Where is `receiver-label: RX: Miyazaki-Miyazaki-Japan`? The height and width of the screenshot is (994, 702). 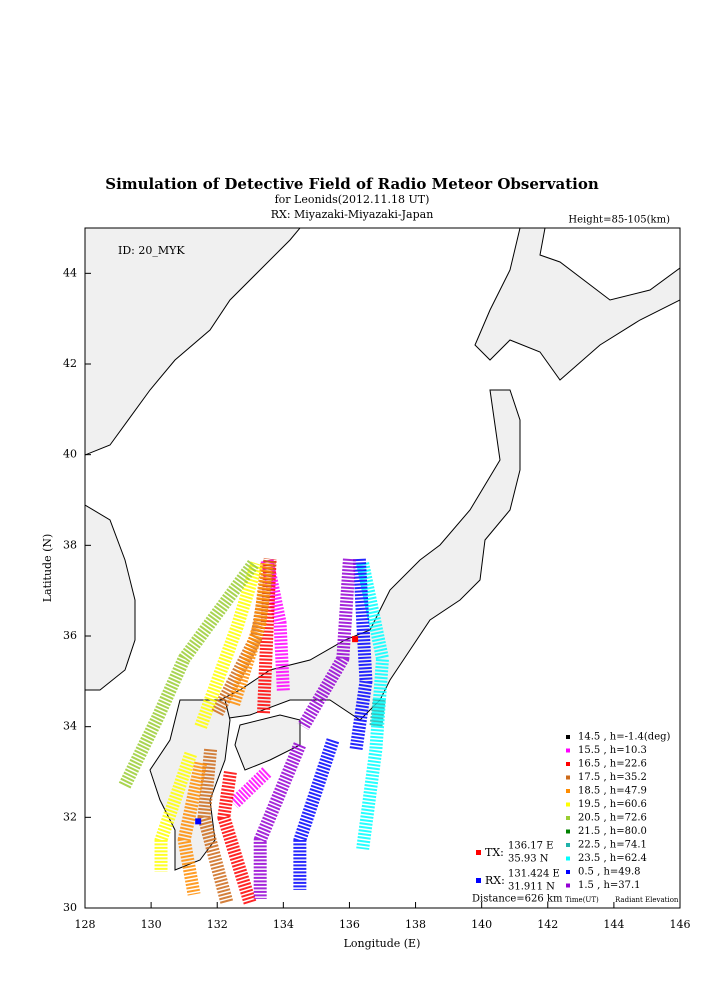
receiver-label: RX: Miyazaki-Miyazaki-Japan is located at coordinates (352, 214).